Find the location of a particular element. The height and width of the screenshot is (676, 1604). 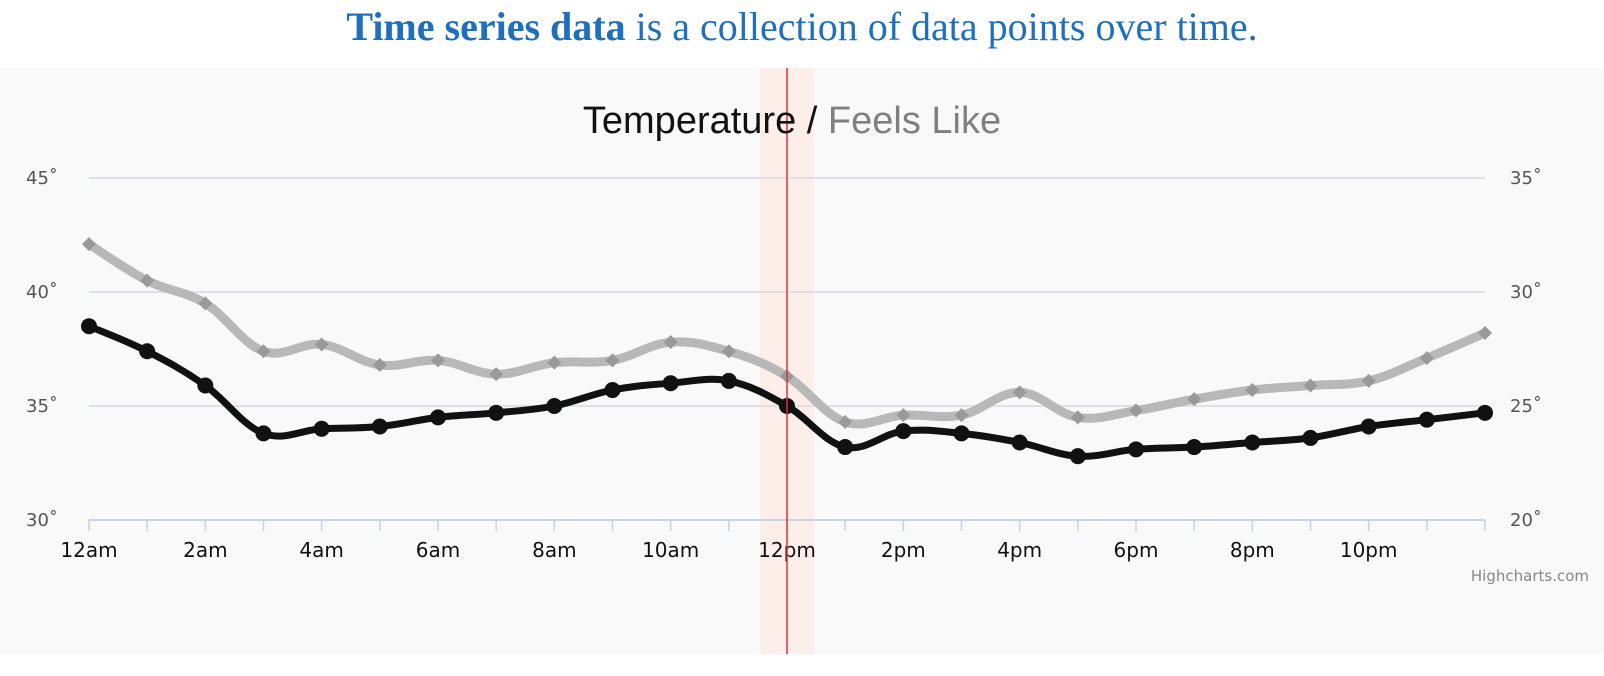

x-tick-label: 6am is located at coordinates (438, 550).